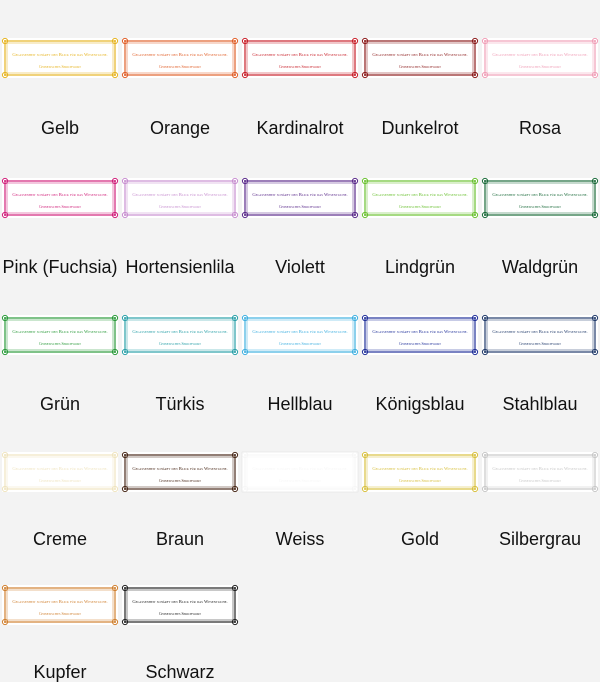 The width and height of the screenshot is (600, 682). What do you see at coordinates (419, 128) in the screenshot?
I see `color-label: Dunkelrot` at bounding box center [419, 128].